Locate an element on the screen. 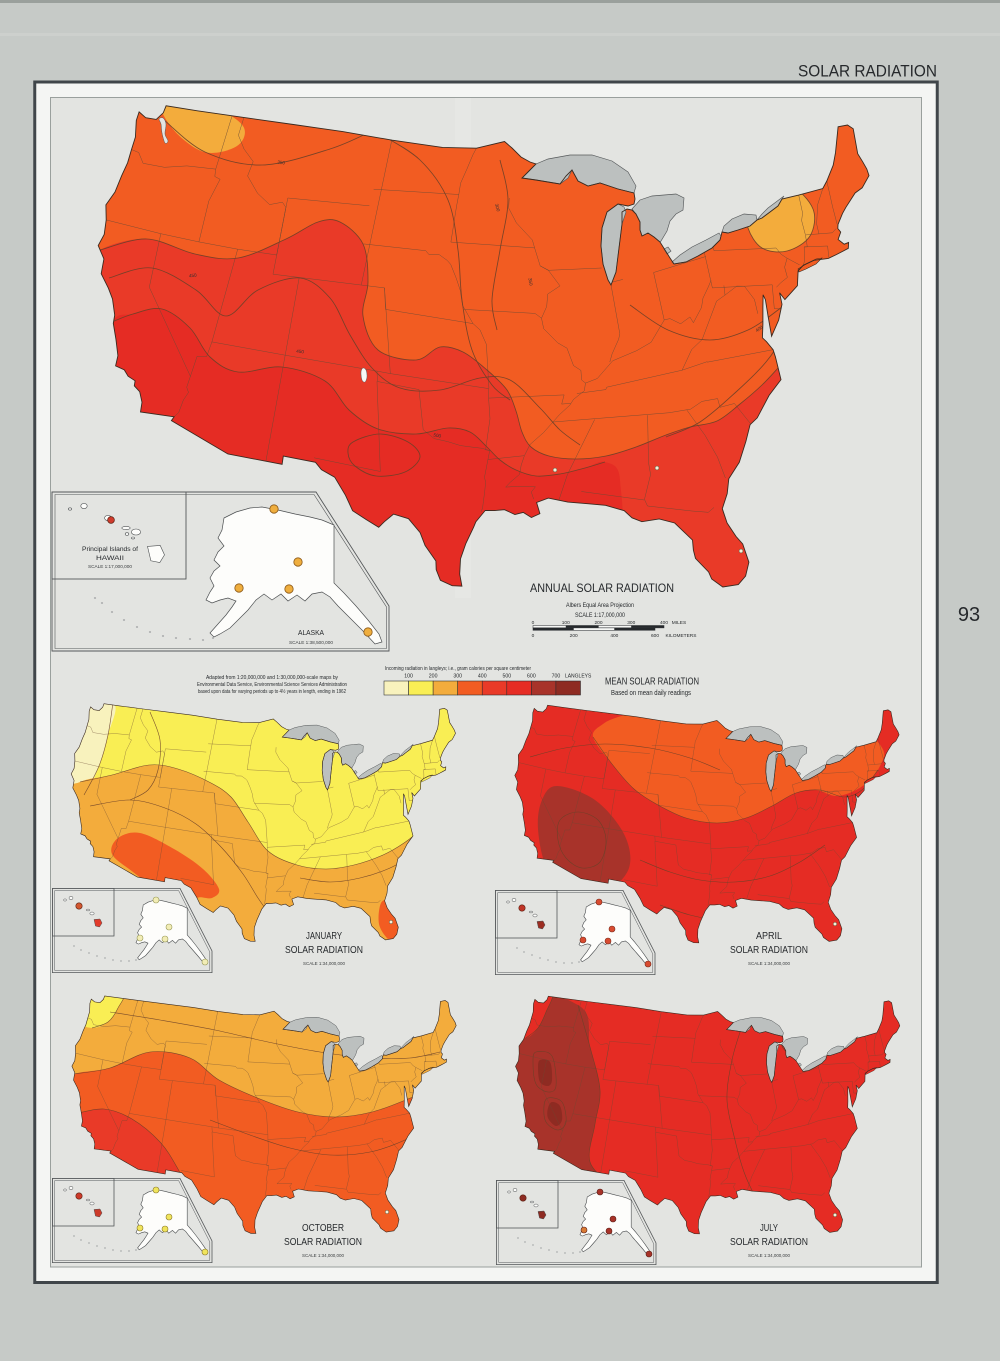 This screenshot has height=1361, width=1000. svg-text: Based on mean daily readings is located at coordinates (651, 692).